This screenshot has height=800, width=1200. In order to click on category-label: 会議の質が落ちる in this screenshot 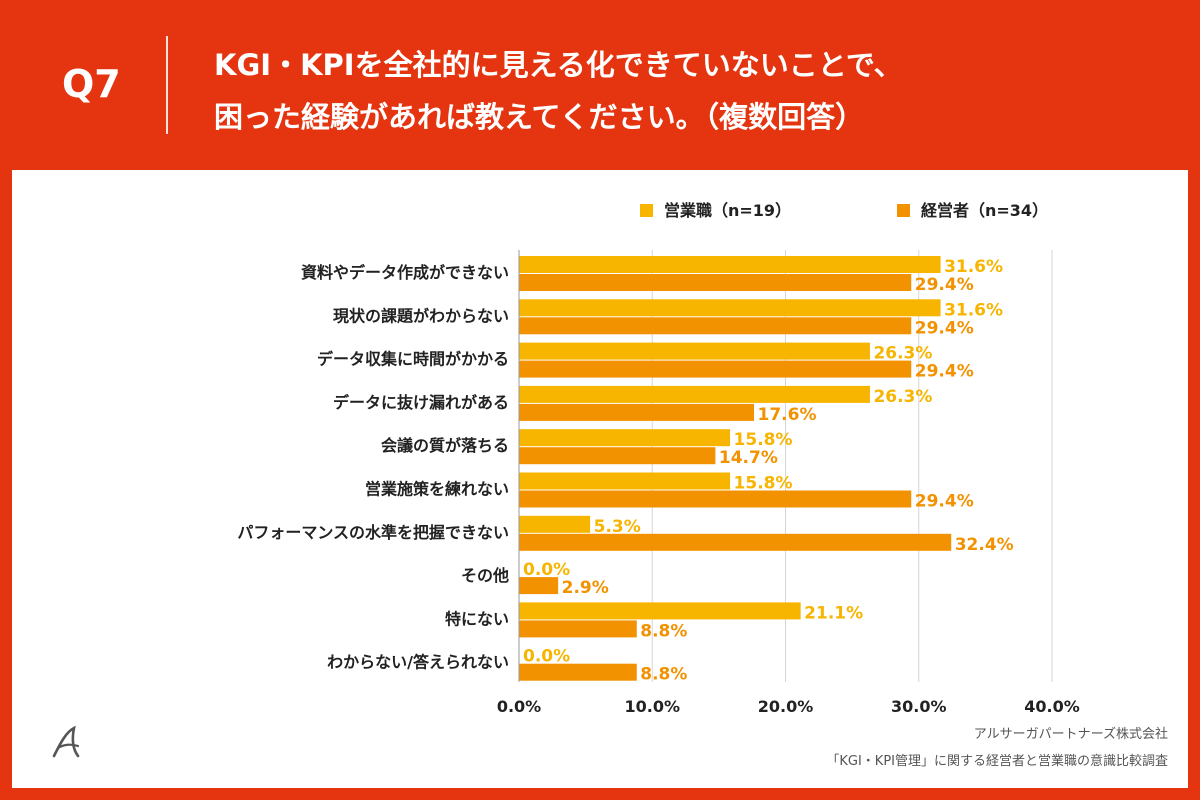, I will do `click(445, 445)`.